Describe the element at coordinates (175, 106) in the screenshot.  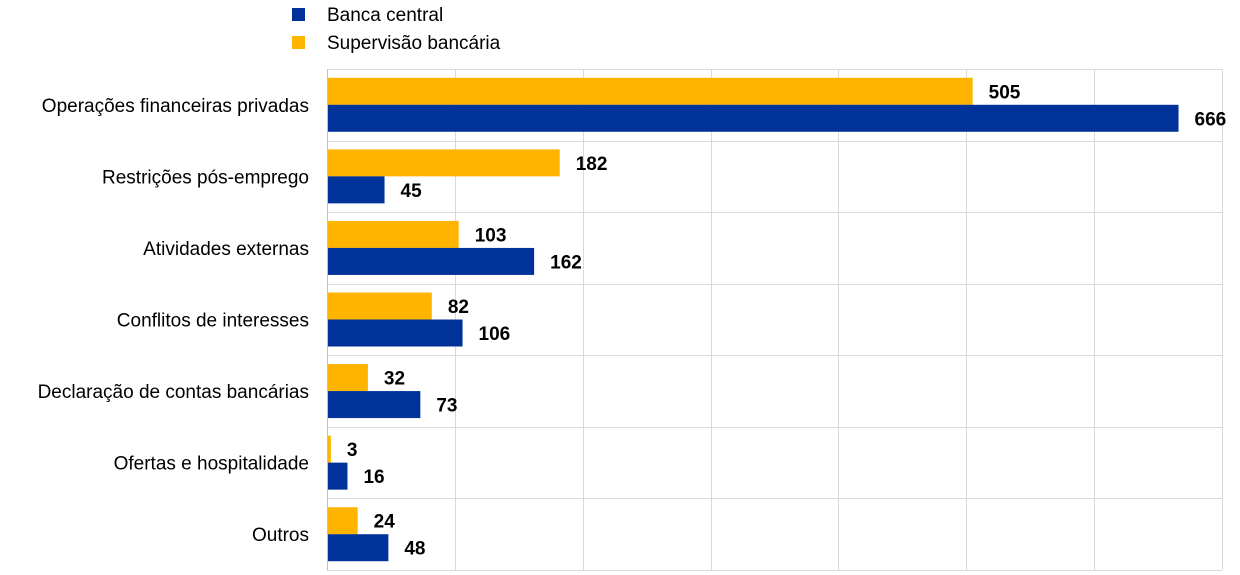
I see `category-label: Operações financeiras privadas` at that location.